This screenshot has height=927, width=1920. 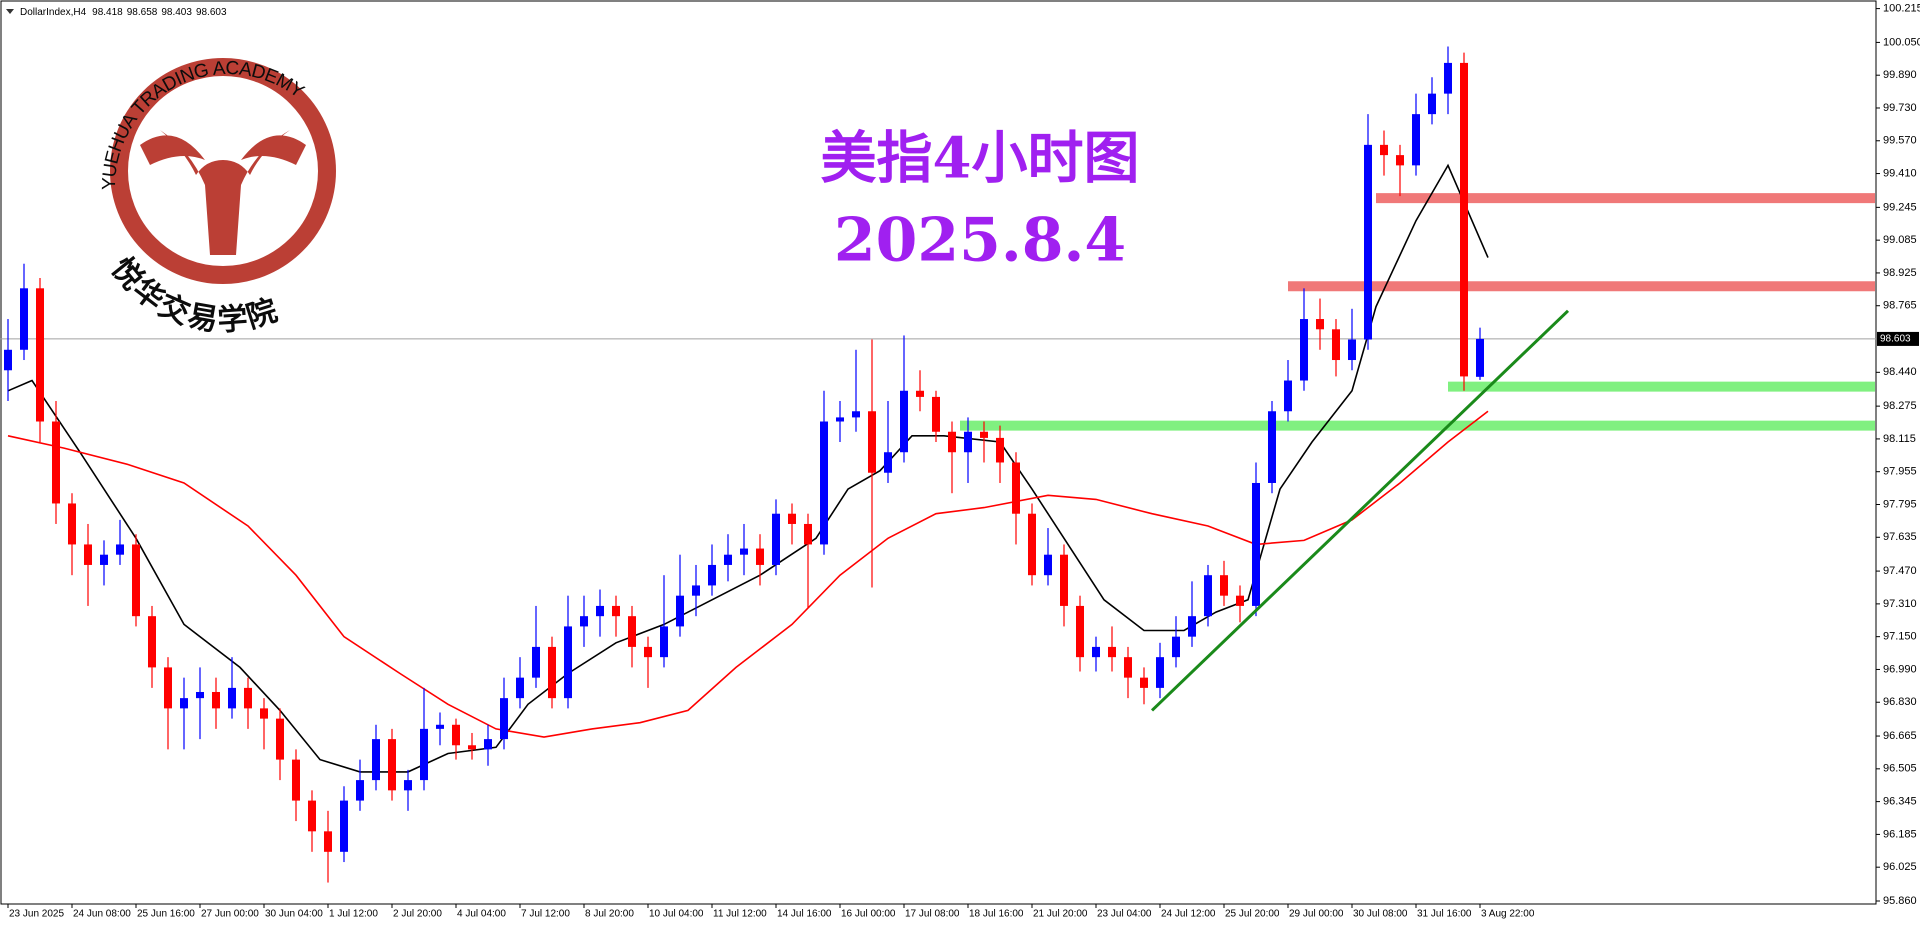 What do you see at coordinates (1895, 339) in the screenshot?
I see `price-label: 98.603` at bounding box center [1895, 339].